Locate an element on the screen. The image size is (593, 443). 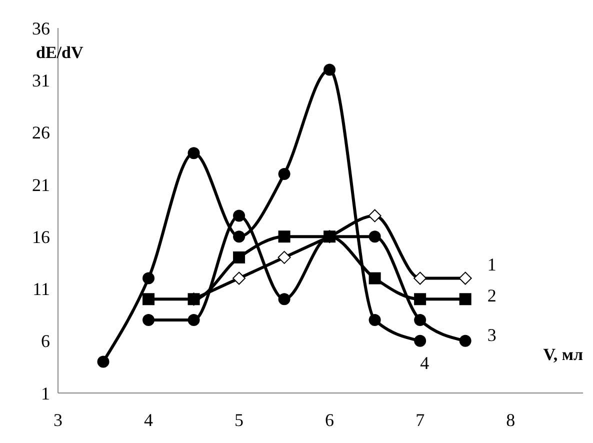
y-tick-label: 31 is located at coordinates (41, 80).